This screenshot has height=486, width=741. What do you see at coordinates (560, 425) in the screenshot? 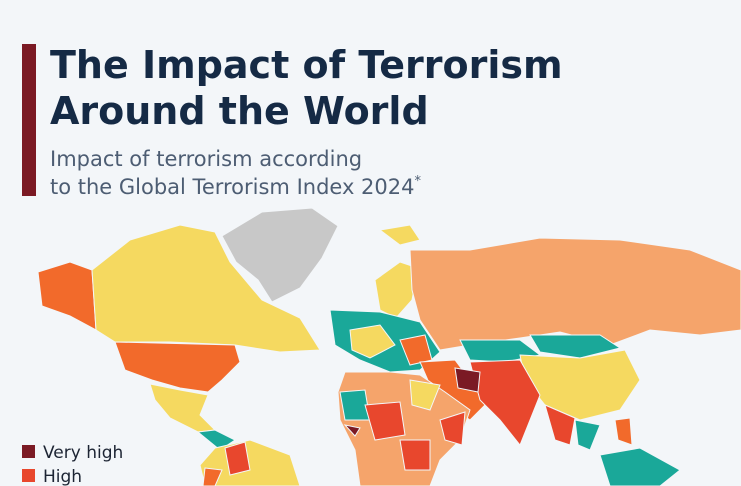
I see `myanmar` at bounding box center [560, 425].